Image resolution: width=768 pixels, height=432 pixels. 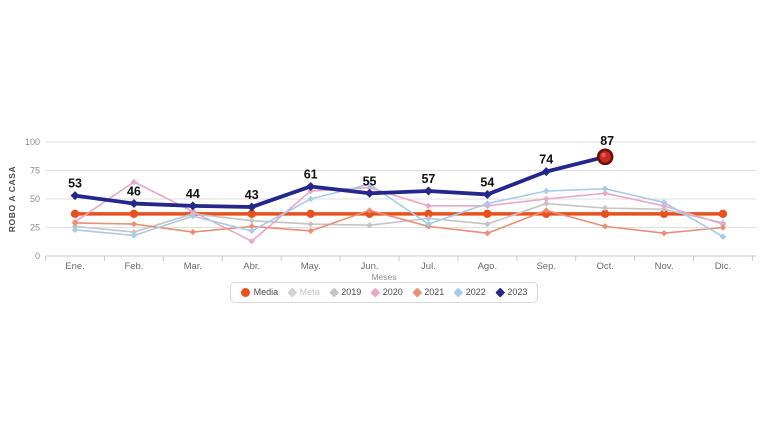 I want to click on data-label-jul: 57, so click(x=428, y=179).